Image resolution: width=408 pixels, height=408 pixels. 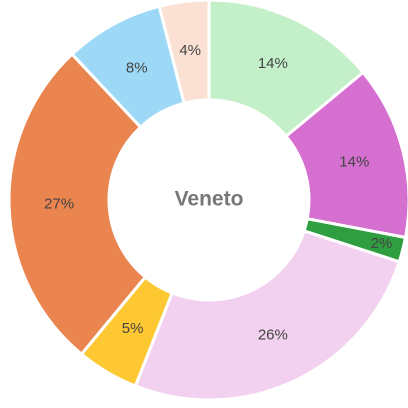 I want to click on data-label: 26%, so click(x=273, y=335).